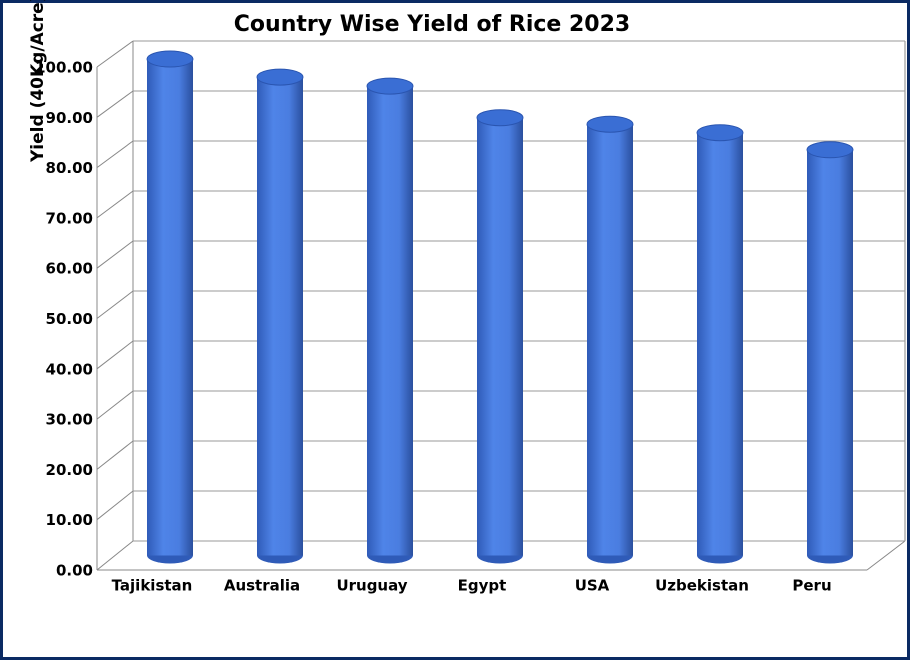 The height and width of the screenshot is (660, 910). I want to click on x-tick-label: USA, so click(592, 586).